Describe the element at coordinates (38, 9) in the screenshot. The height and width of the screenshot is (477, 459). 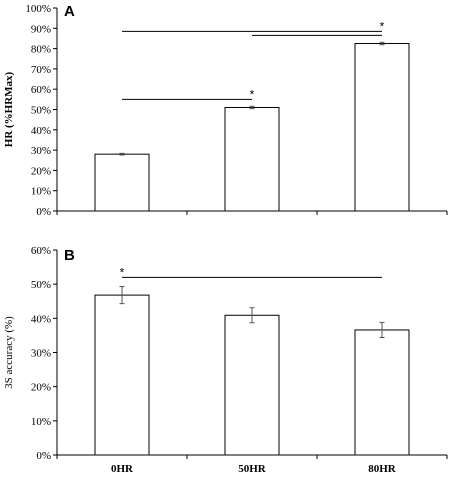
I see `y-tick-label: 100%` at that location.